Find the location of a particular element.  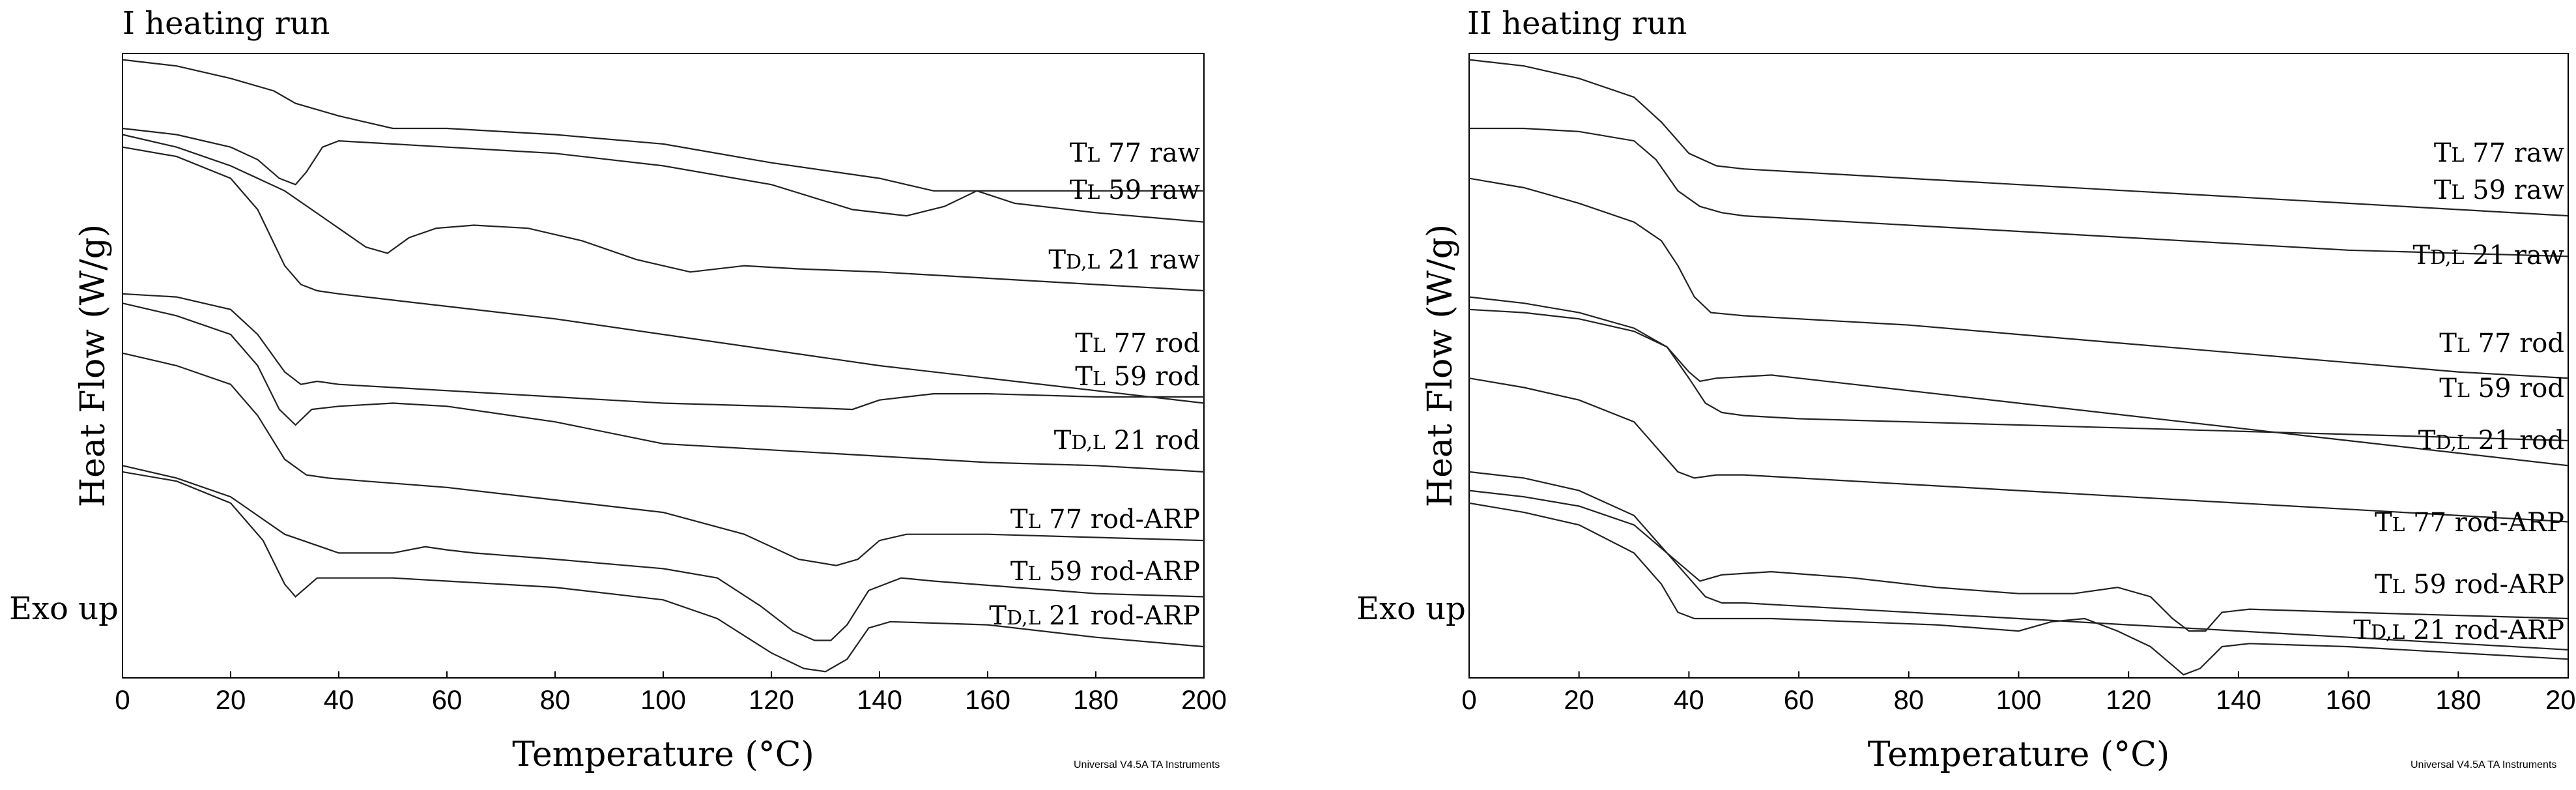

chart-title: II heating run is located at coordinates (1577, 23).